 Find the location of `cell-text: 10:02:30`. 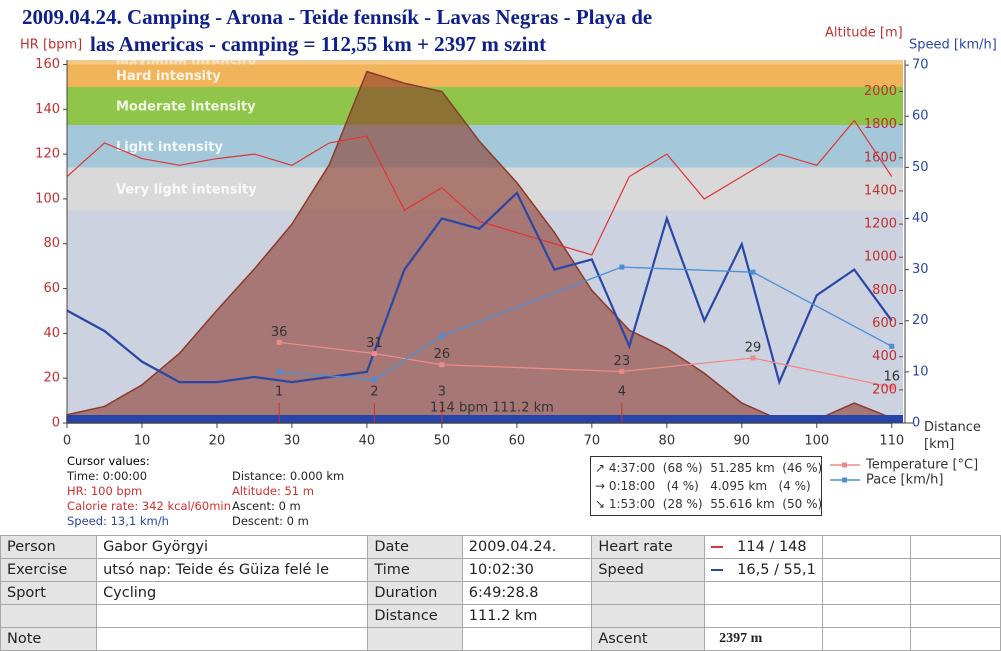

cell-text: 10:02:30 is located at coordinates (501, 570).